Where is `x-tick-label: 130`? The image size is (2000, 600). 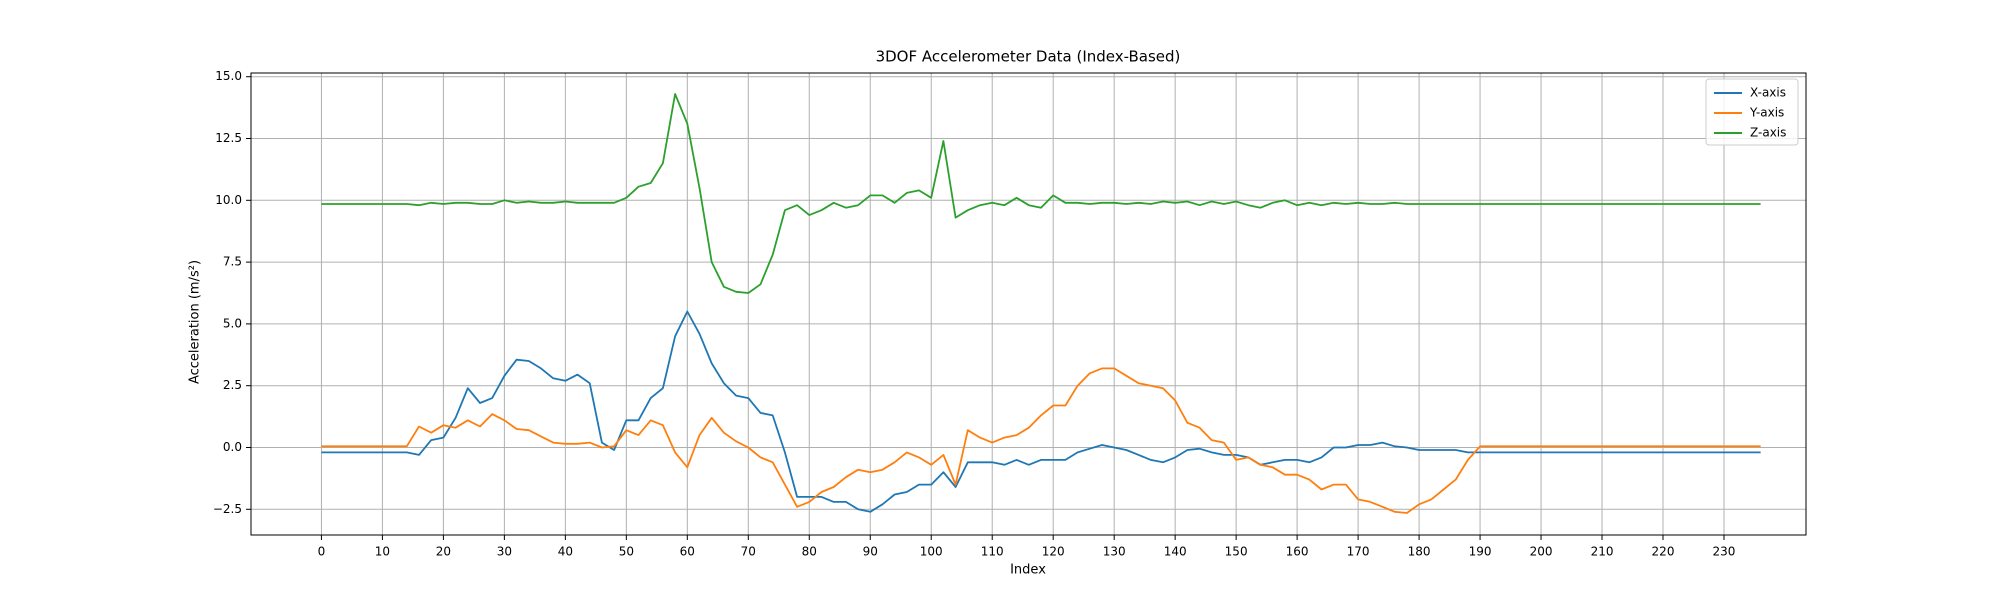 x-tick-label: 130 is located at coordinates (1114, 552).